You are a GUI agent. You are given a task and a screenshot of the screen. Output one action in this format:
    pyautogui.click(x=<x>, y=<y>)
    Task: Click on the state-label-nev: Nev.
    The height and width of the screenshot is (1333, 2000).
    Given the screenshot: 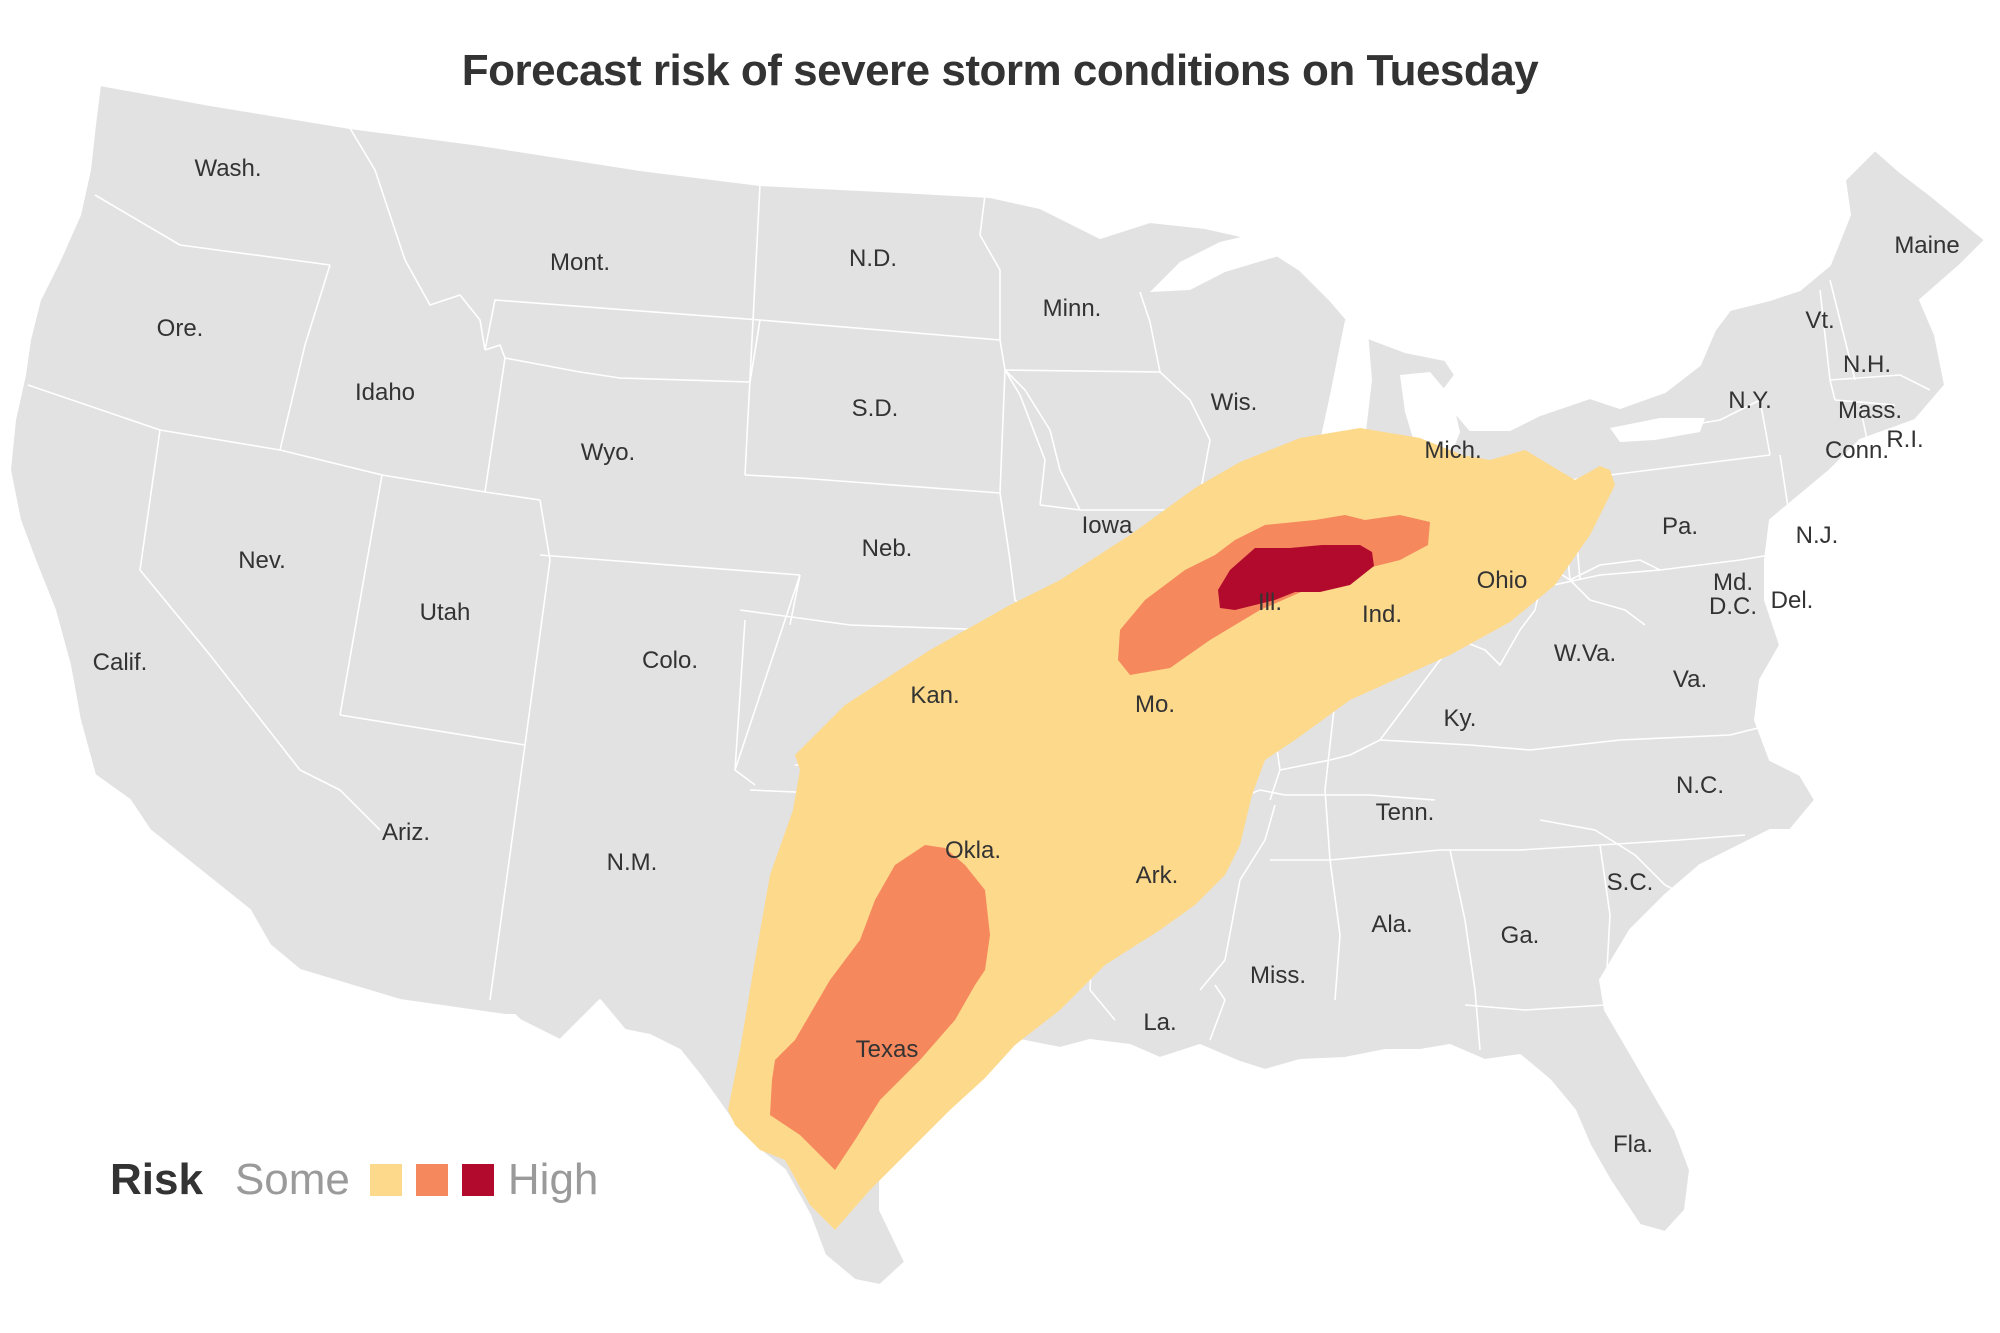 What is the action you would take?
    pyautogui.click(x=262, y=560)
    